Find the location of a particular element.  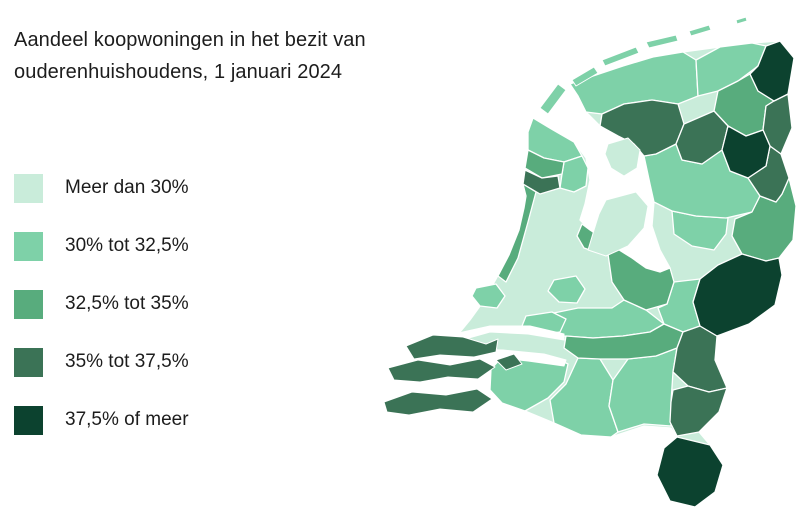

region-tholen is located at coordinates (509, 362).